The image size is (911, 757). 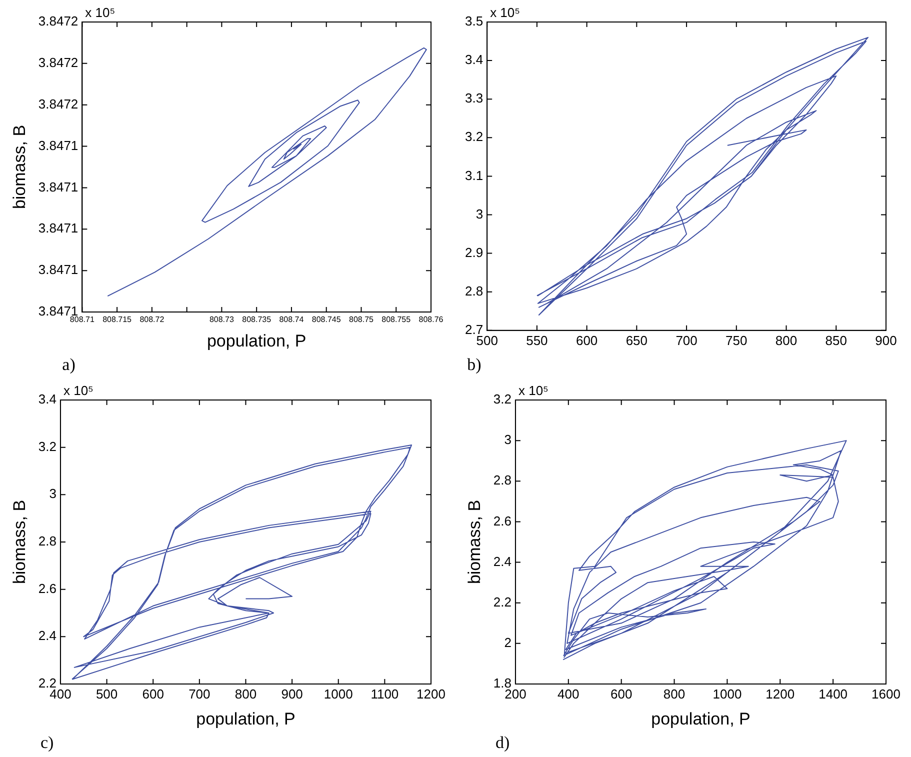 I want to click on x-tick-label: 400, so click(x=569, y=694).